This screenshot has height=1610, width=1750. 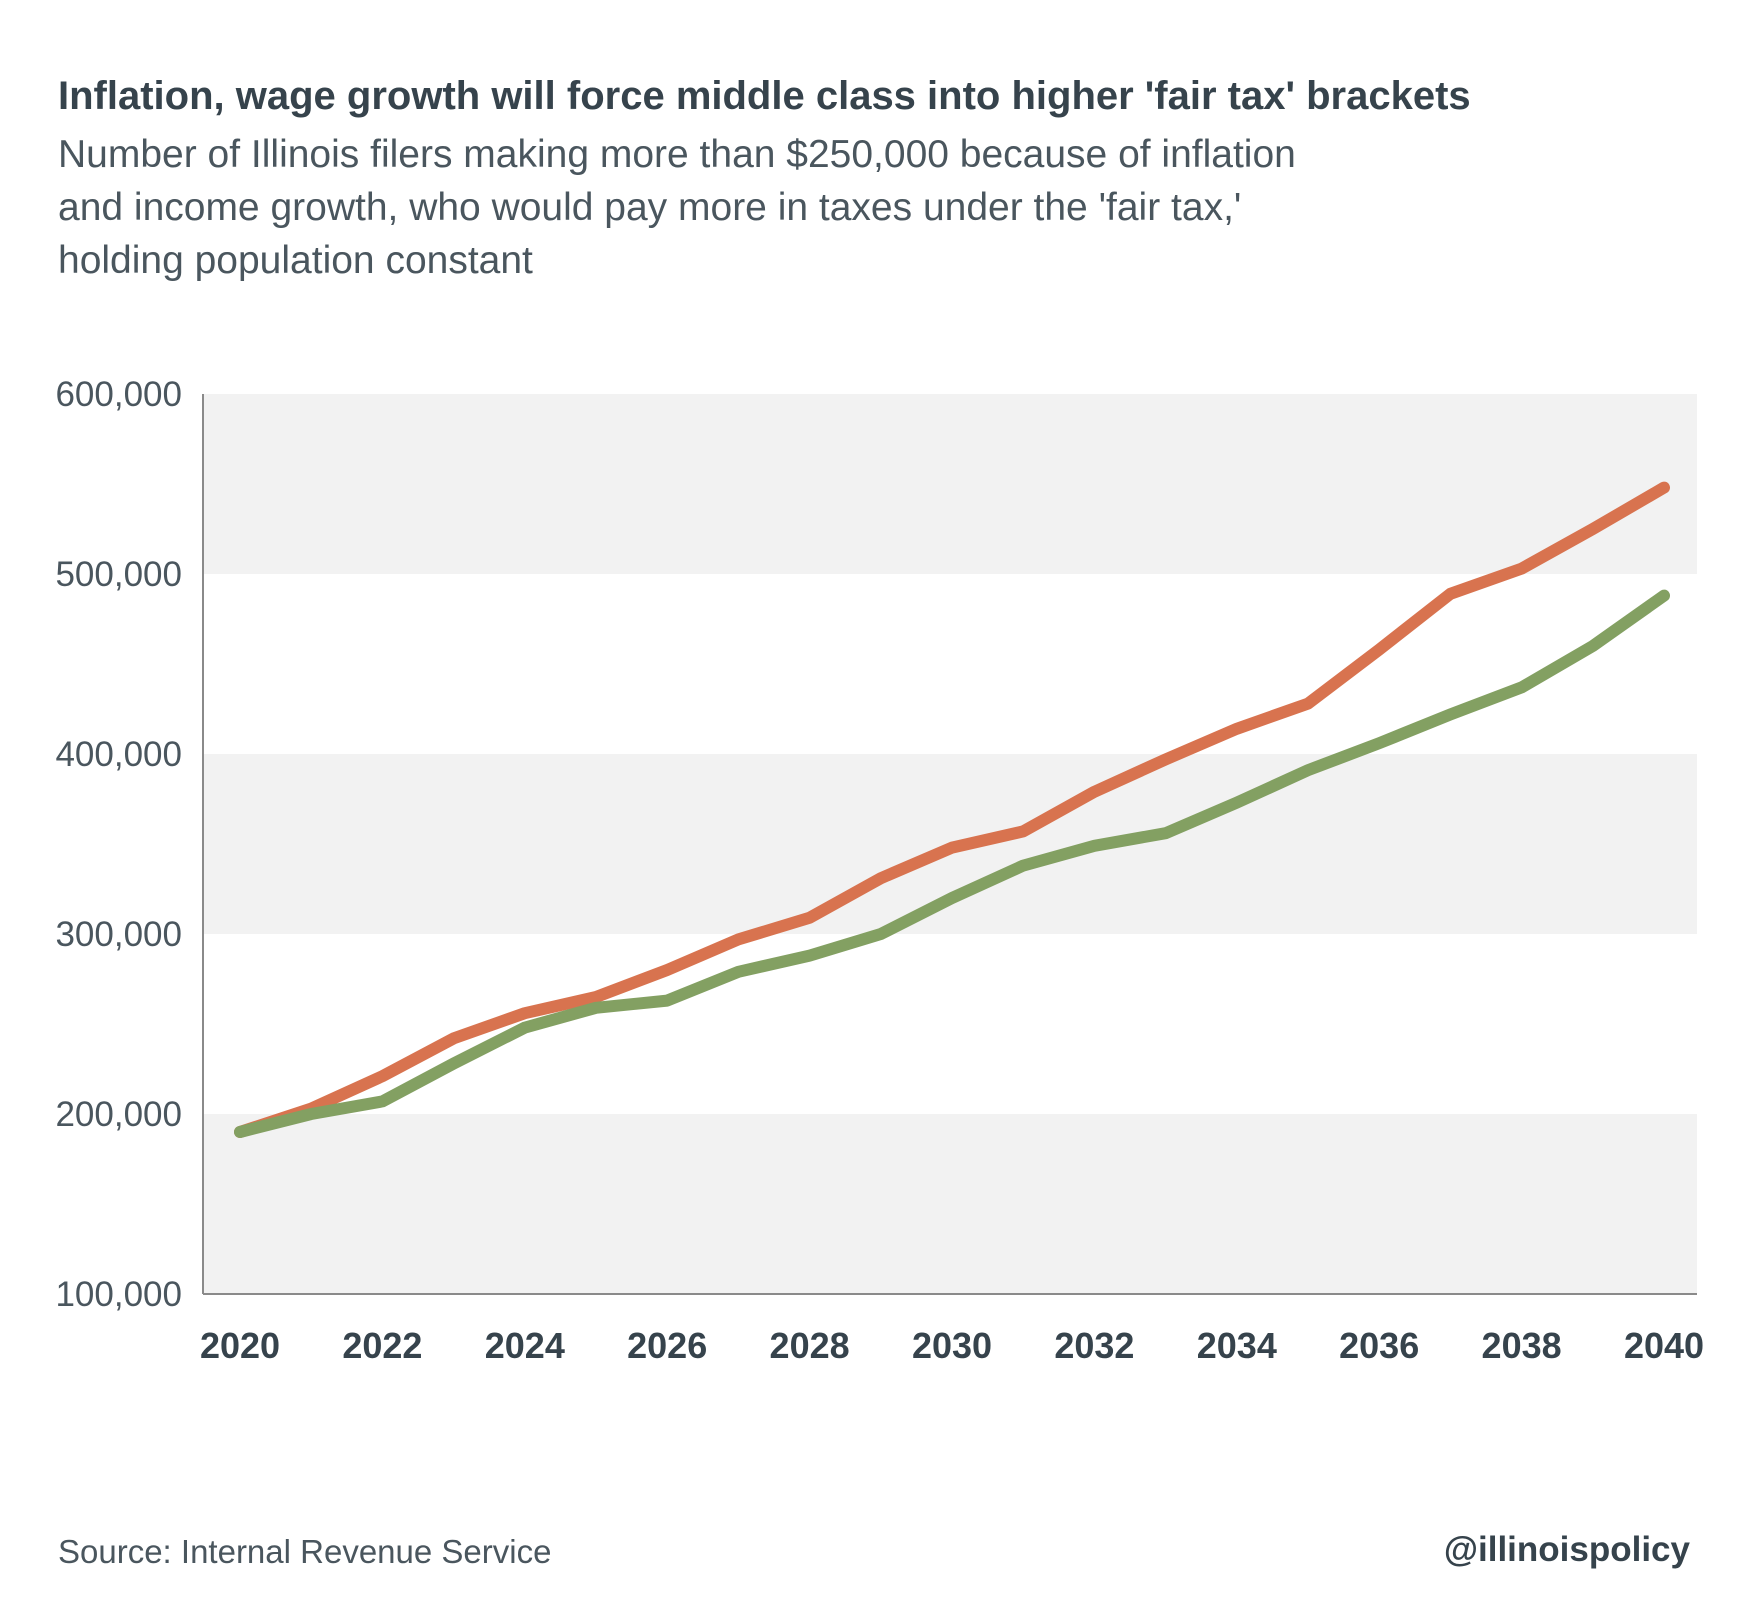 What do you see at coordinates (305, 1551) in the screenshot?
I see `source-note: Source: Internal Revenue Service` at bounding box center [305, 1551].